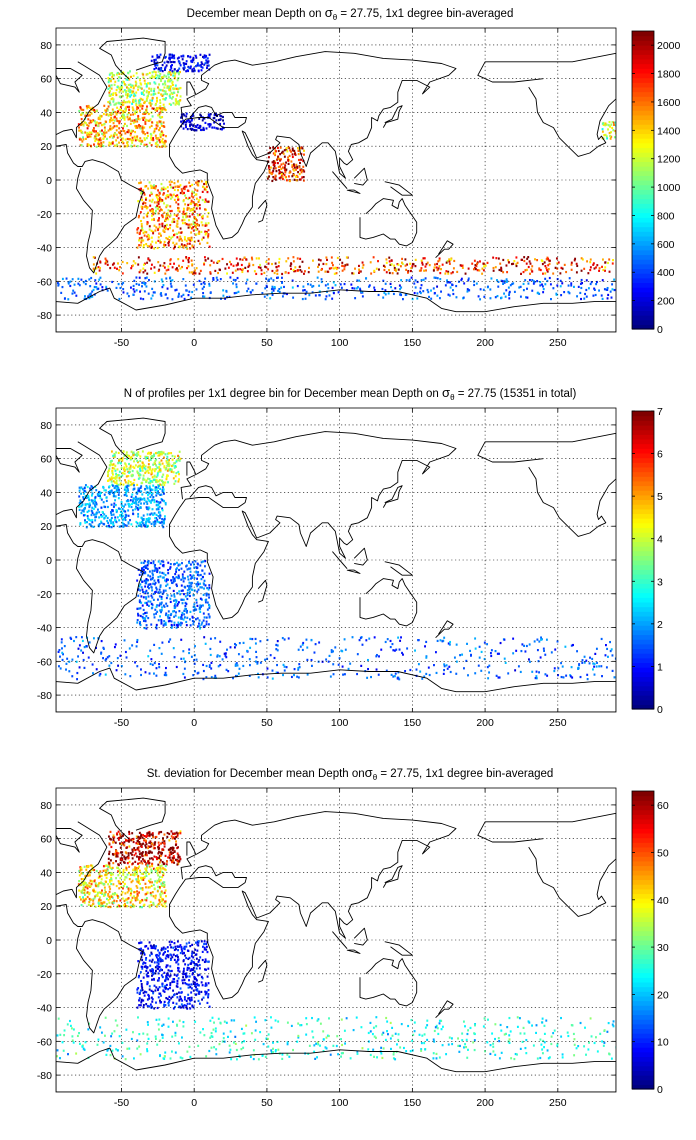 The image size is (696, 1140). Describe the element at coordinates (46, 113) in the screenshot. I see `y-tick-label: 40` at that location.